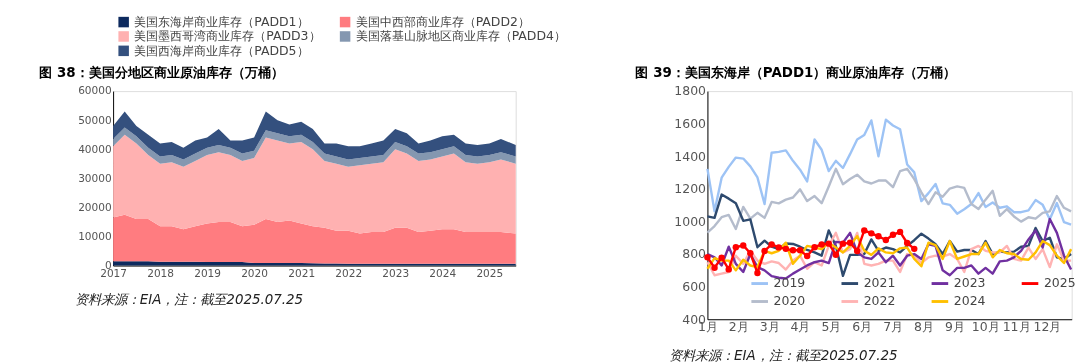 This screenshot has width=1088, height=364. What do you see at coordinates (442, 21) in the screenshot?
I see `legend-label: 美国中西部商业库存（PADD2）` at bounding box center [442, 21].